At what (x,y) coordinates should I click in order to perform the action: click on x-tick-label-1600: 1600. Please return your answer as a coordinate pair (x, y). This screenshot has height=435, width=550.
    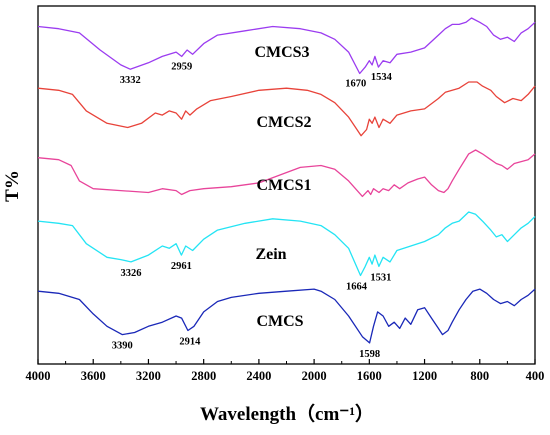
    Looking at the image, I should click on (369, 376).